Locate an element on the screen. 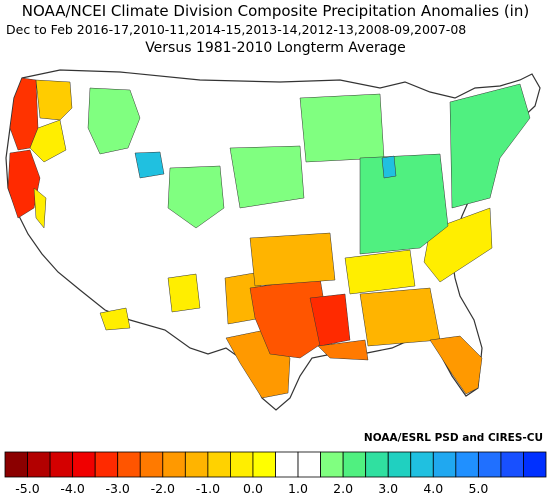 The width and height of the screenshot is (551, 497). color-legend: -5.0 -4.0 -3.0 -2.0 -1.0 0.0 1.0 2.0 3.0 4.0 5.0 is located at coordinates (275, 473).